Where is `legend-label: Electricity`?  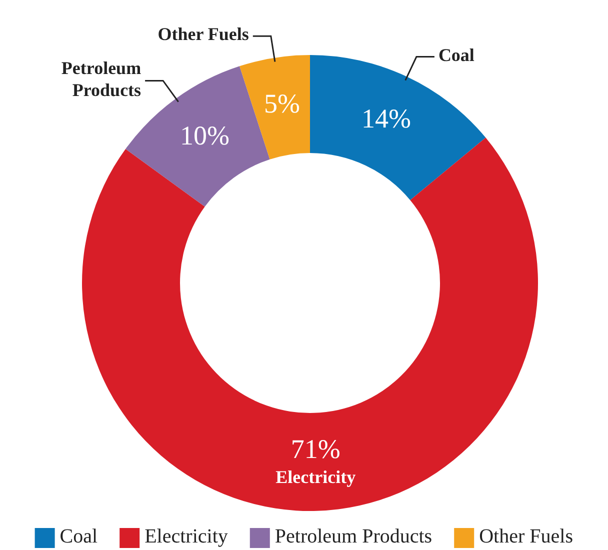 legend-label: Electricity is located at coordinates (186, 537).